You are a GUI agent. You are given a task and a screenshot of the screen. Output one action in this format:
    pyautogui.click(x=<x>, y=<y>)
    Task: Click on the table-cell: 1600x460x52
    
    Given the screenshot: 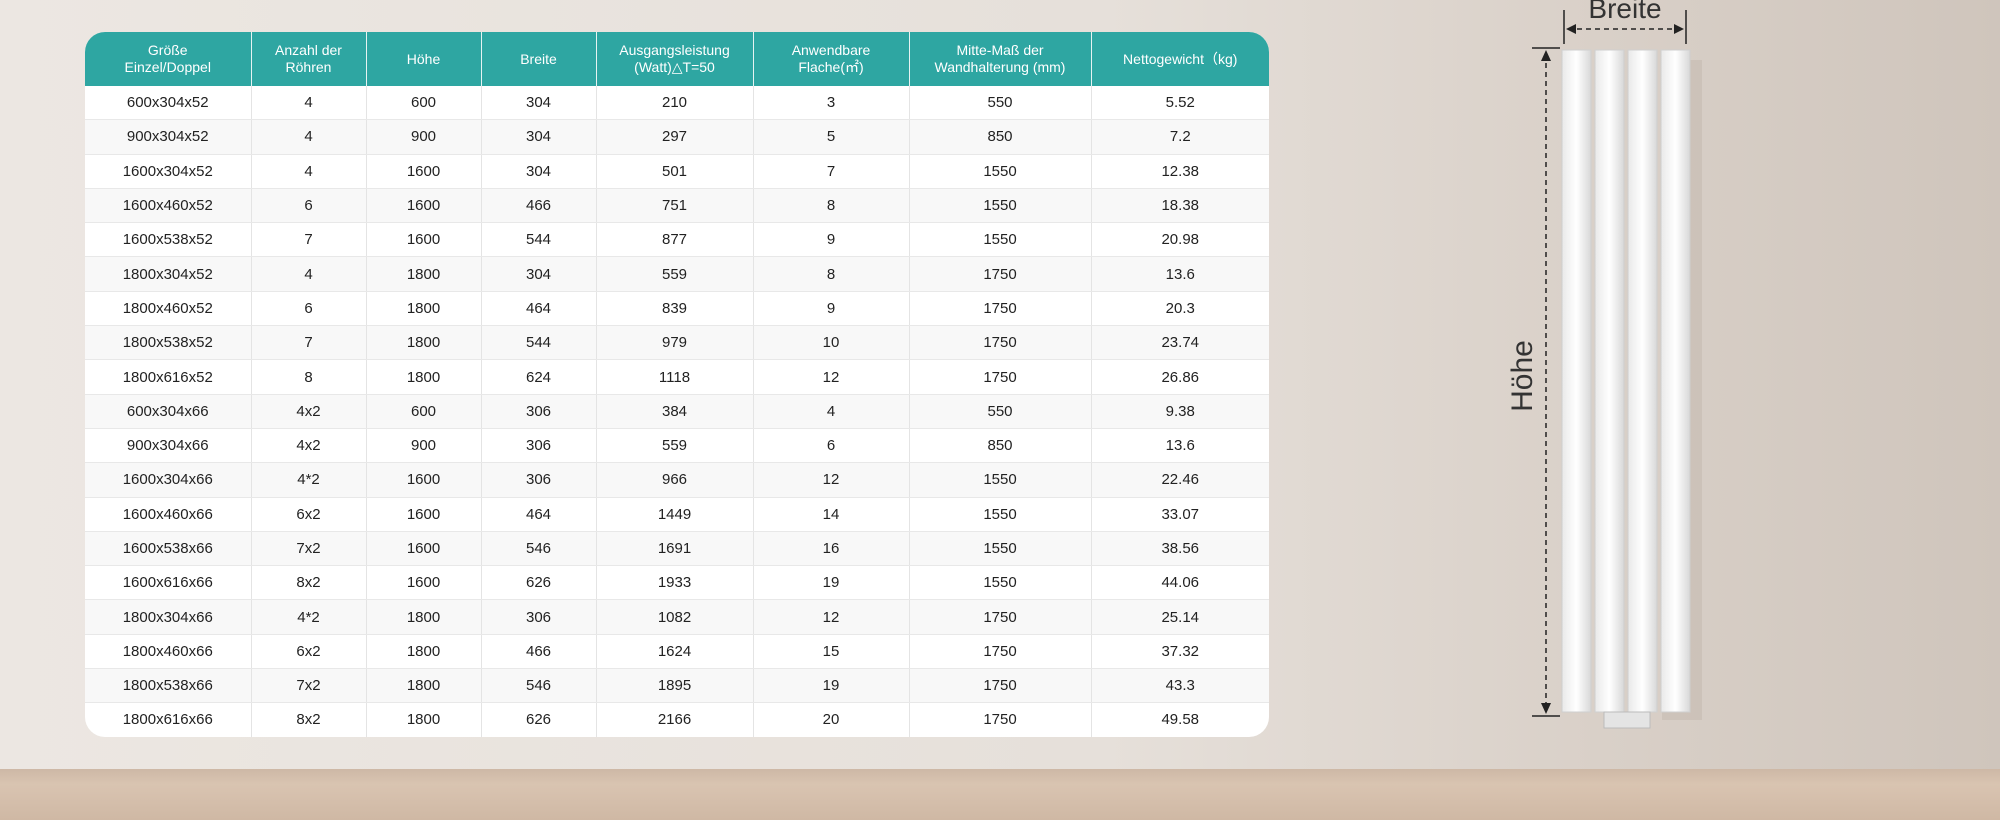 What is the action you would take?
    pyautogui.click(x=168, y=206)
    